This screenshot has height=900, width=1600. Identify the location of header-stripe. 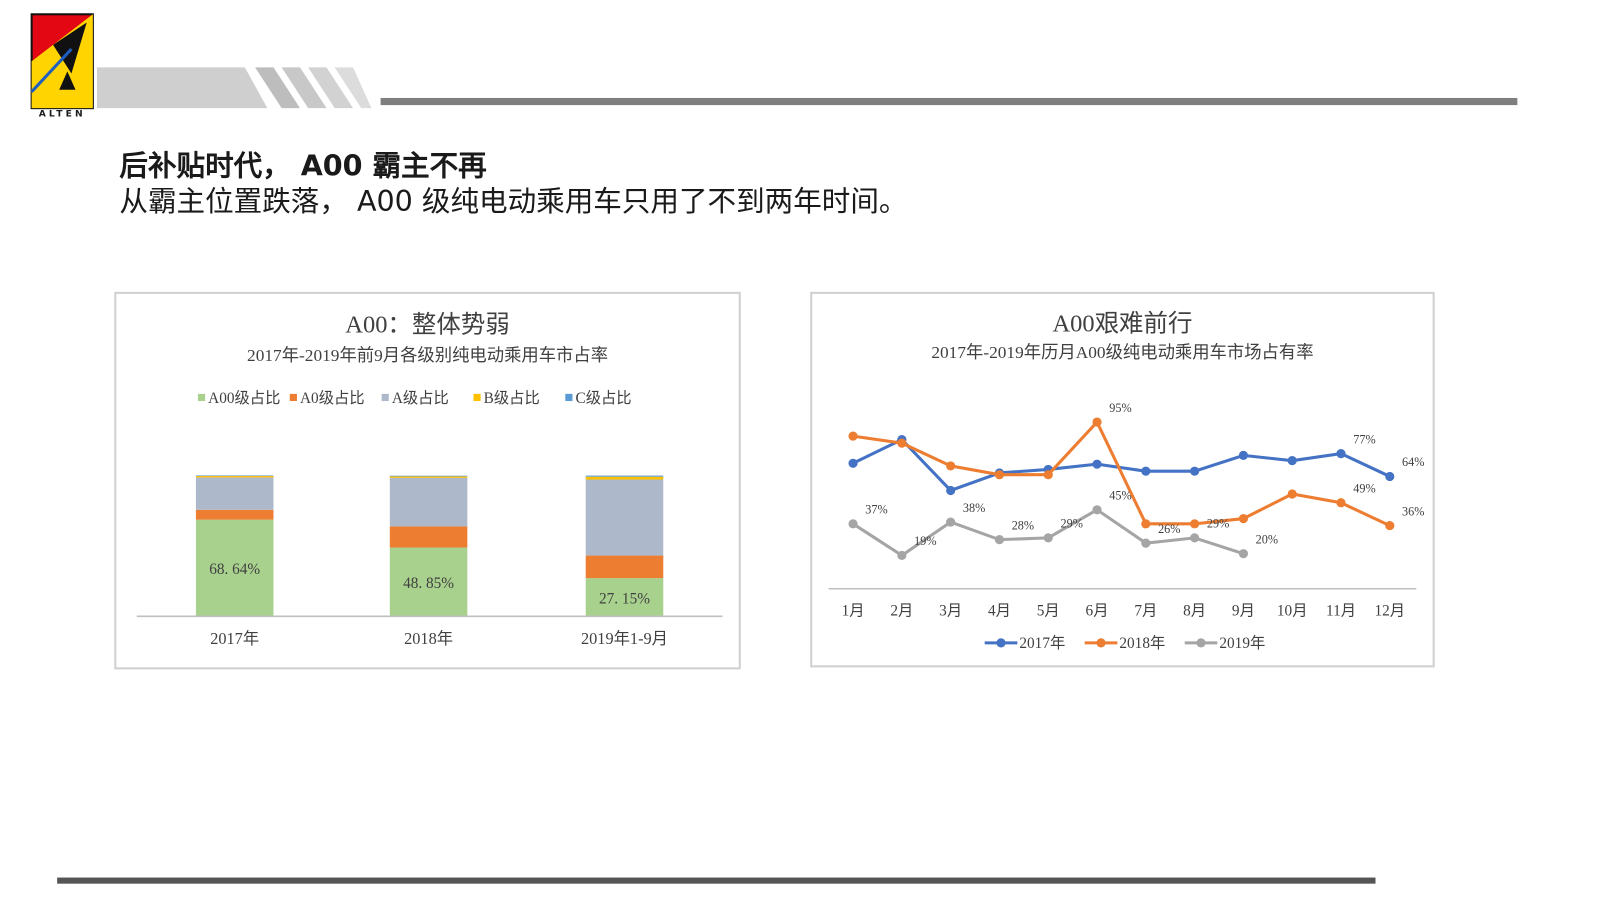
(807, 88).